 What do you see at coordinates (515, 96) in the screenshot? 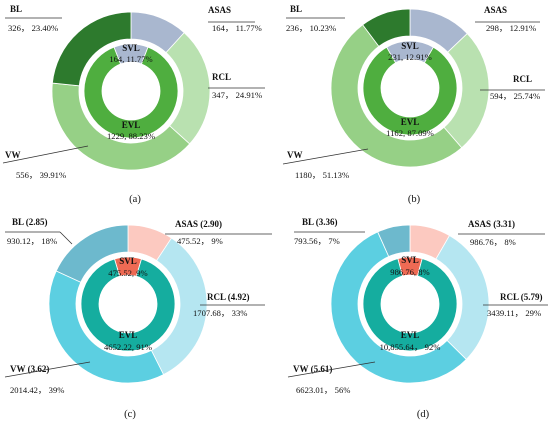
I see `label-rcl-value: 594， 25.74%` at bounding box center [515, 96].